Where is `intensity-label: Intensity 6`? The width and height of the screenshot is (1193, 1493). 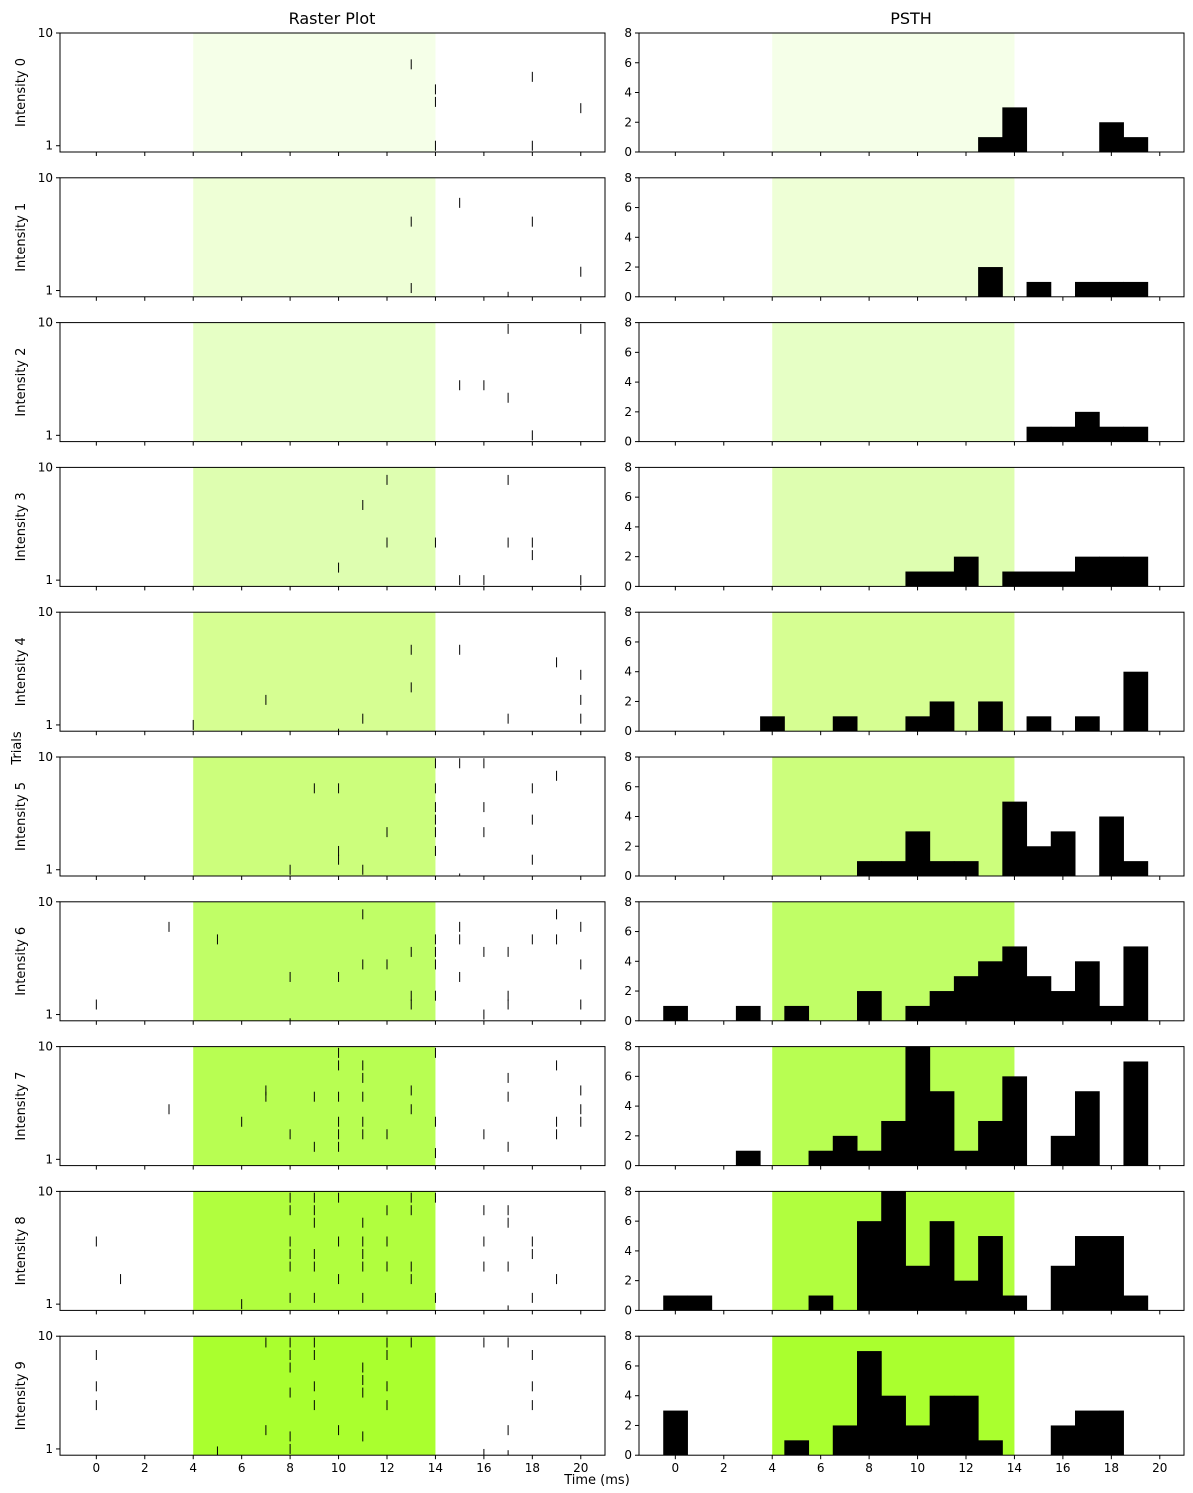 intensity-label: Intensity 6 is located at coordinates (21, 961).